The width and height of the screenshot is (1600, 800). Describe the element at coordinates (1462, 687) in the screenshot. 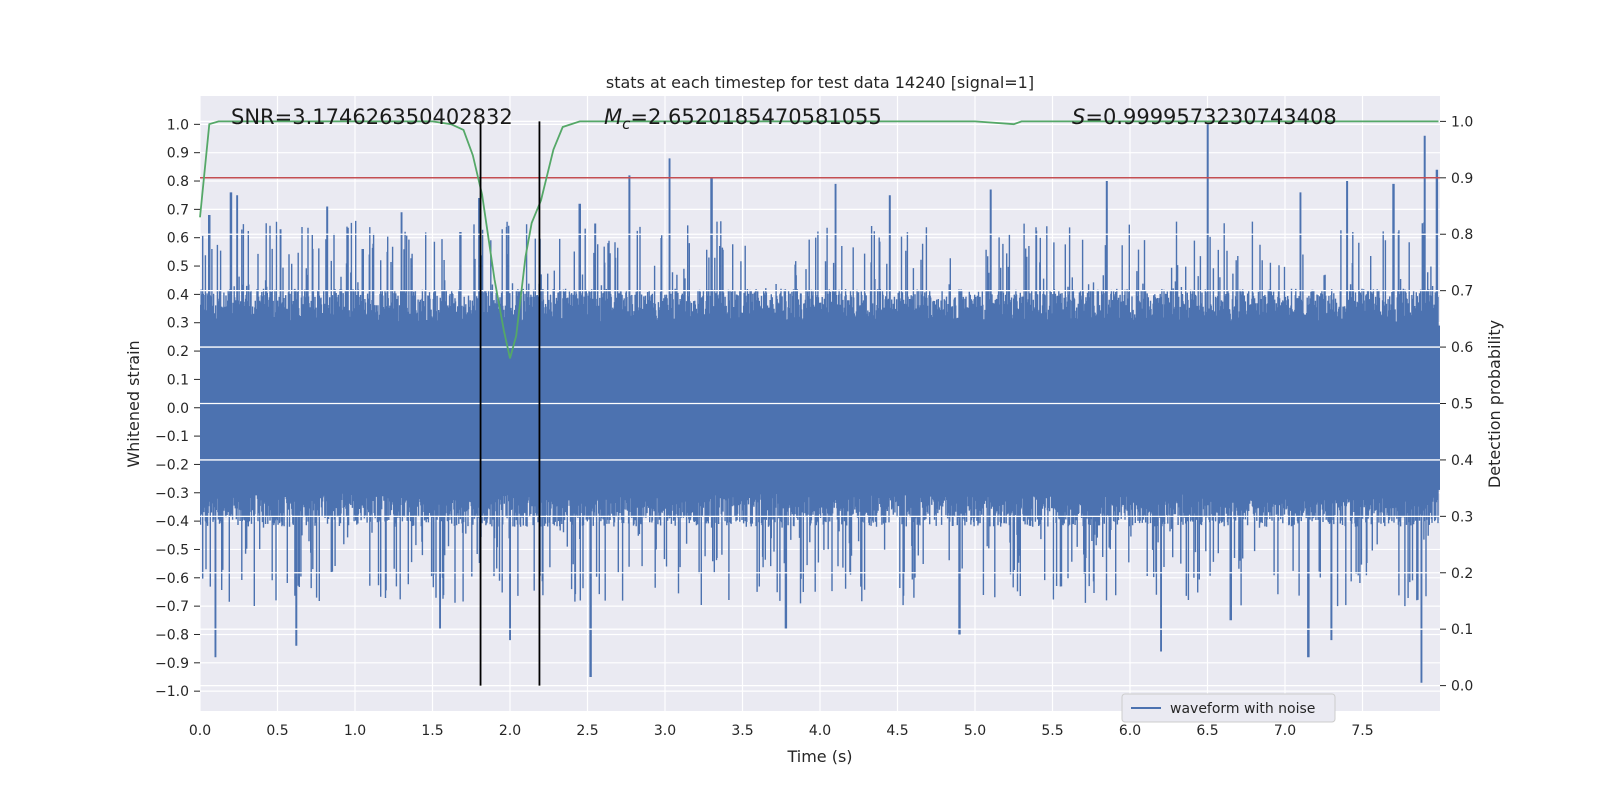

I see `y2-tick-label: 0.0` at that location.